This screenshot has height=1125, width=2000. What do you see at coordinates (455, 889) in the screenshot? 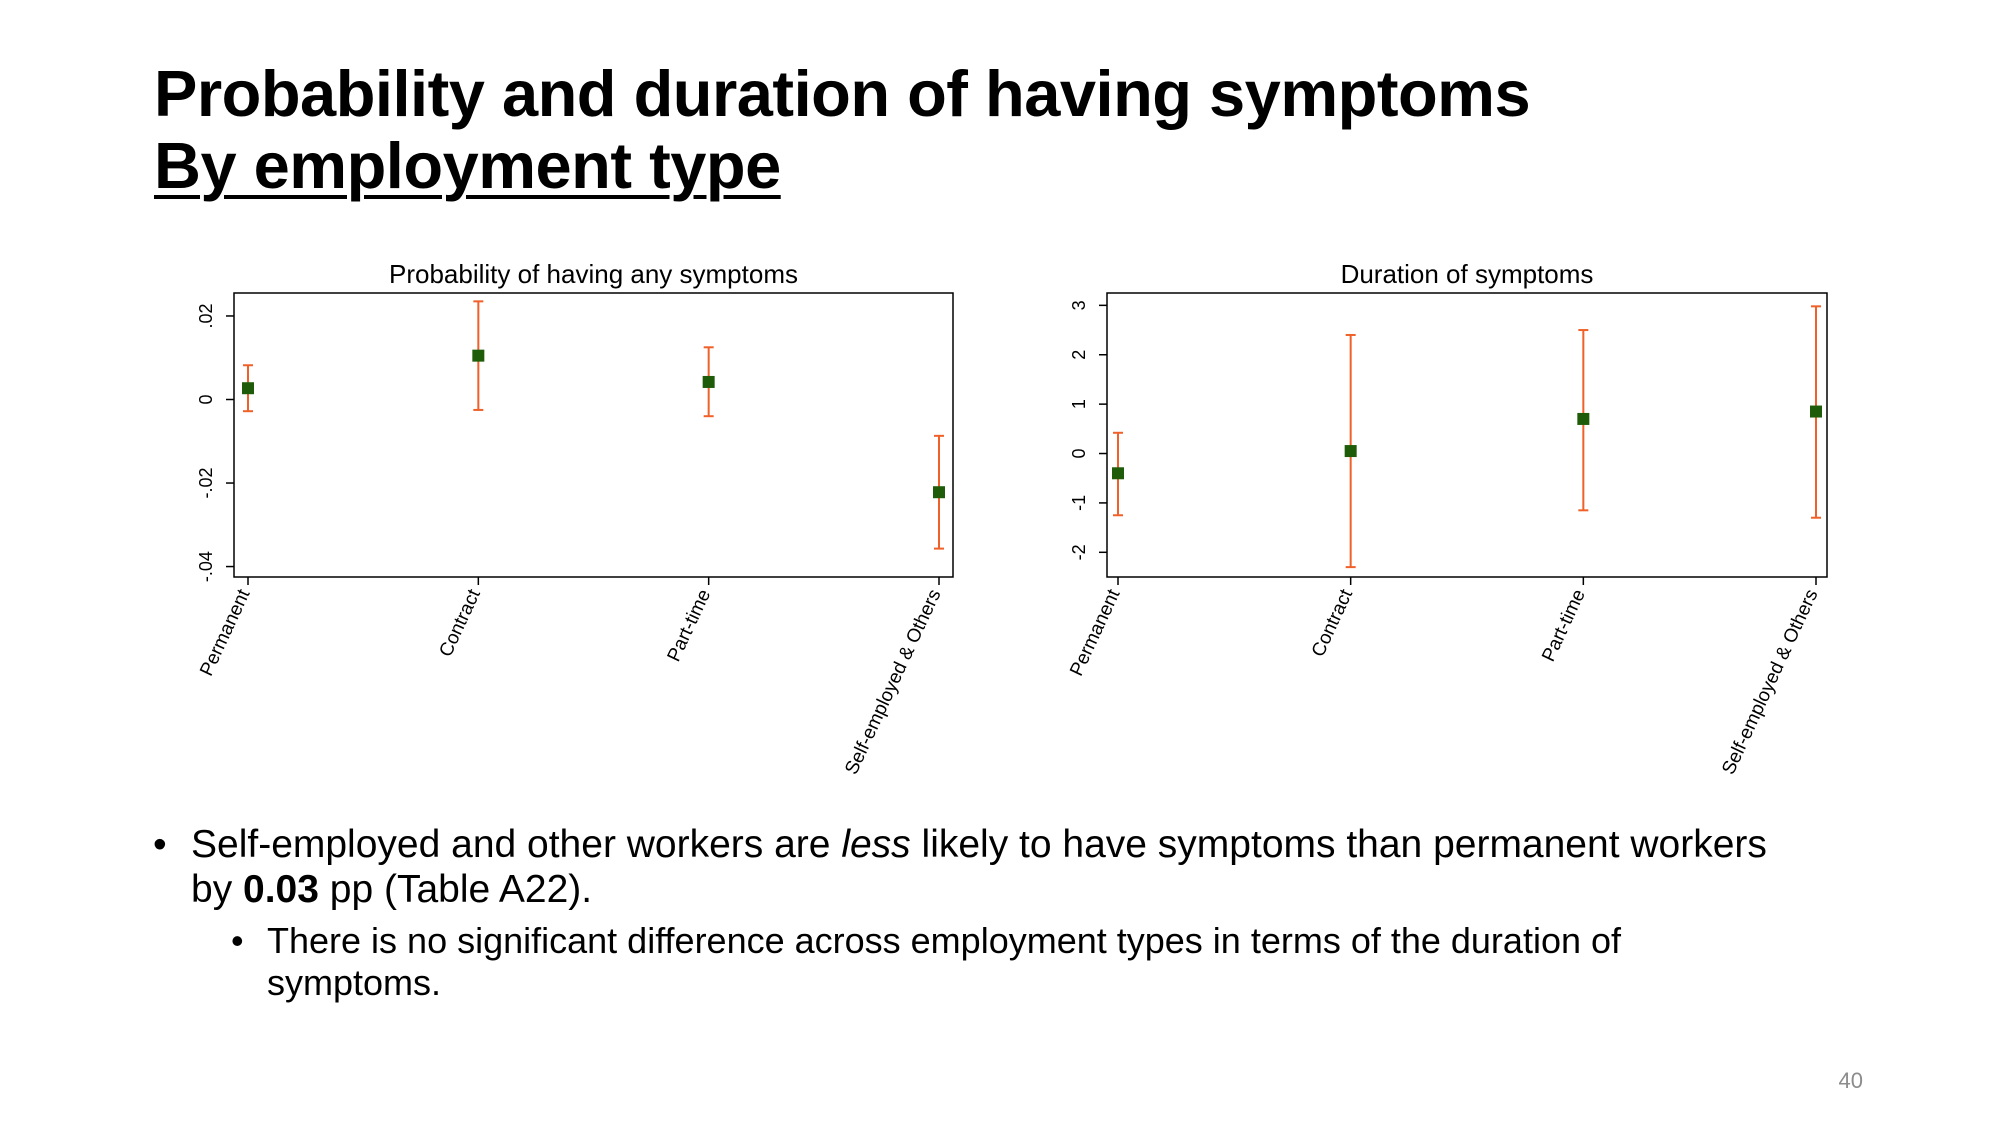
I see `bullet-1-text-c: pp (Table A22).` at bounding box center [455, 889].